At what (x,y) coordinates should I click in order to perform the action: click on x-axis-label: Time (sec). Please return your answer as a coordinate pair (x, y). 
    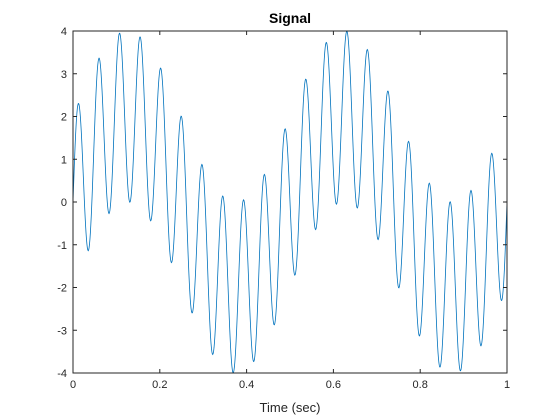
    Looking at the image, I should click on (290, 407).